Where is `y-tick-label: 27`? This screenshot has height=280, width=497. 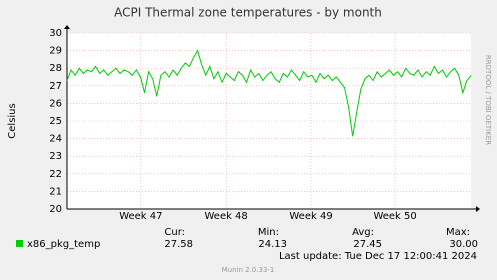
y-tick-label: 27 is located at coordinates (55, 86).